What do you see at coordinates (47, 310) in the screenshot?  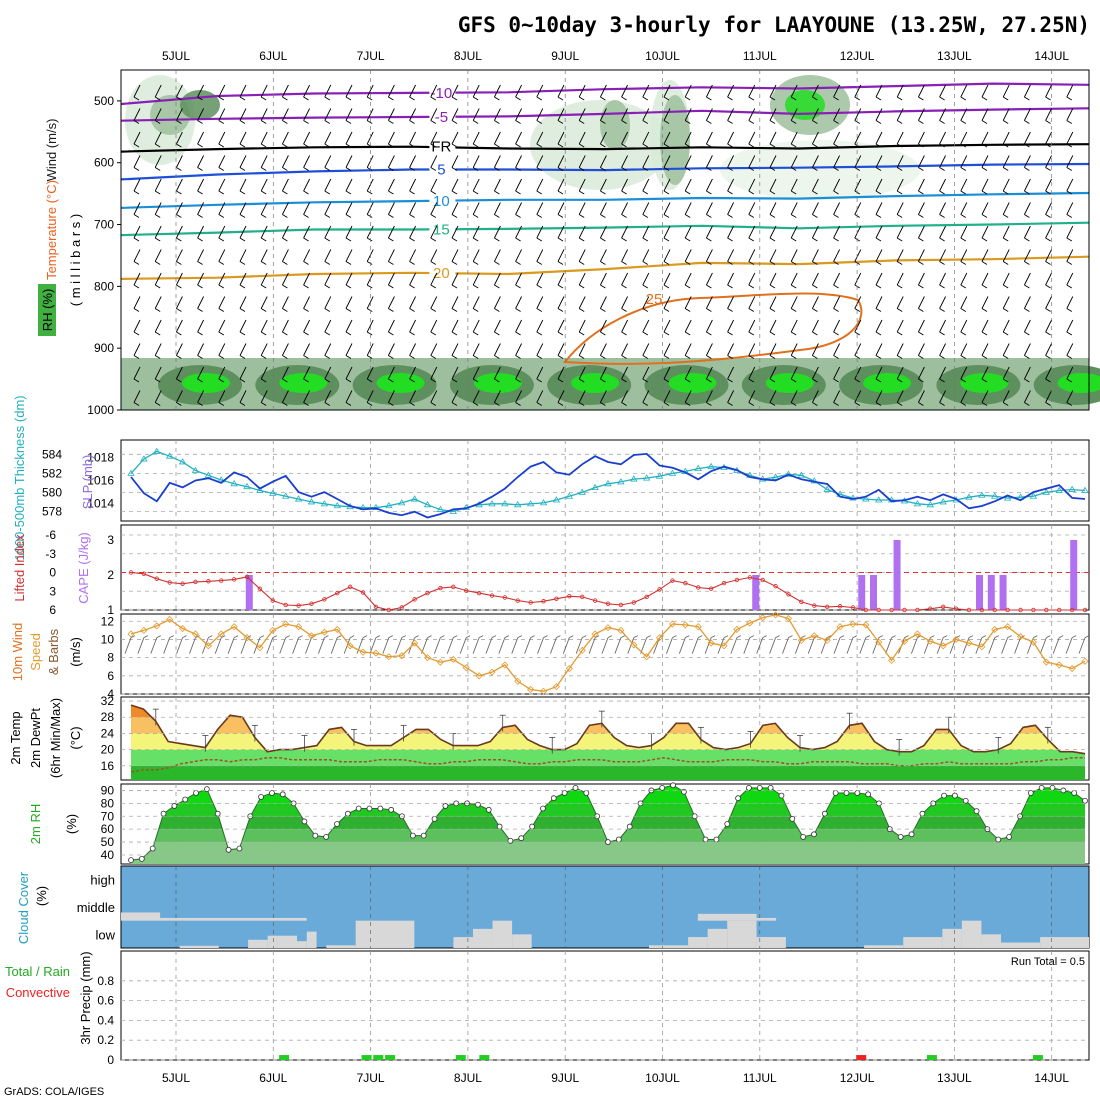 I see `rh-legend-swatch` at bounding box center [47, 310].